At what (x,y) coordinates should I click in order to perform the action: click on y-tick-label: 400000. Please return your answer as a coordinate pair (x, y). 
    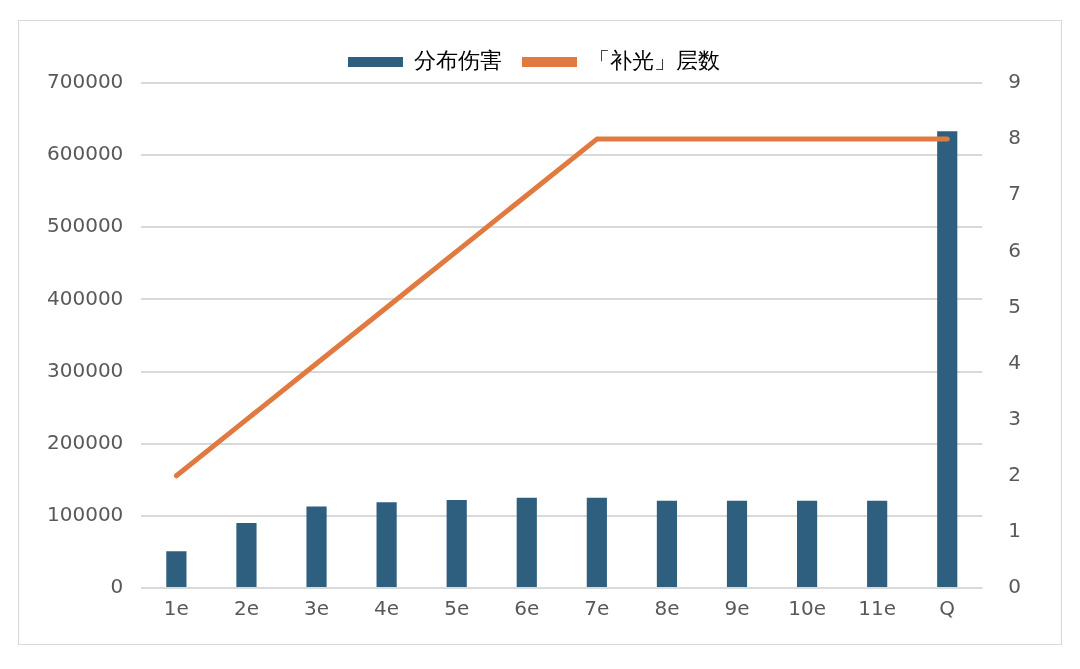
    Looking at the image, I should click on (85, 297).